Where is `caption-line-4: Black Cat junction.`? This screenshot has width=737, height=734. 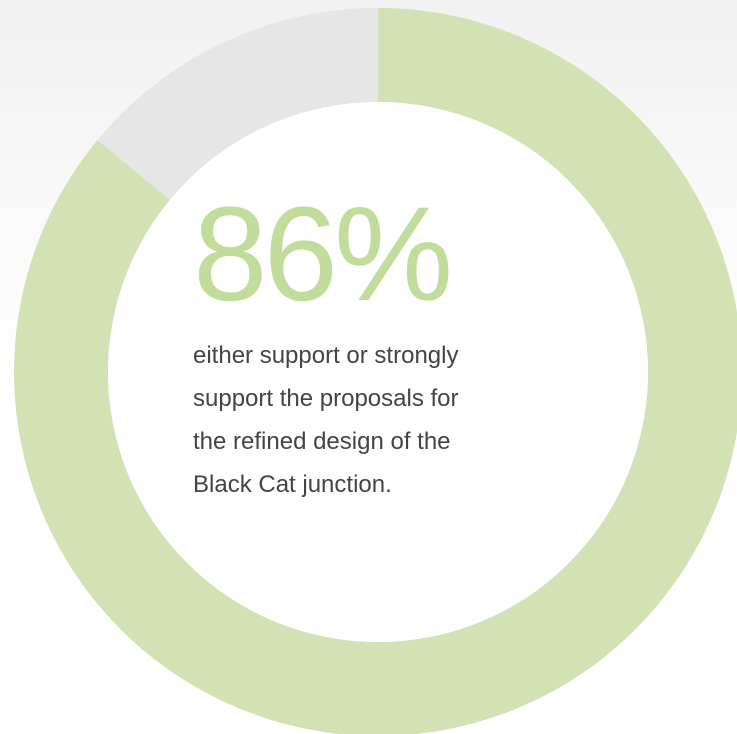
caption-line-4: Black Cat junction. is located at coordinates (292, 484).